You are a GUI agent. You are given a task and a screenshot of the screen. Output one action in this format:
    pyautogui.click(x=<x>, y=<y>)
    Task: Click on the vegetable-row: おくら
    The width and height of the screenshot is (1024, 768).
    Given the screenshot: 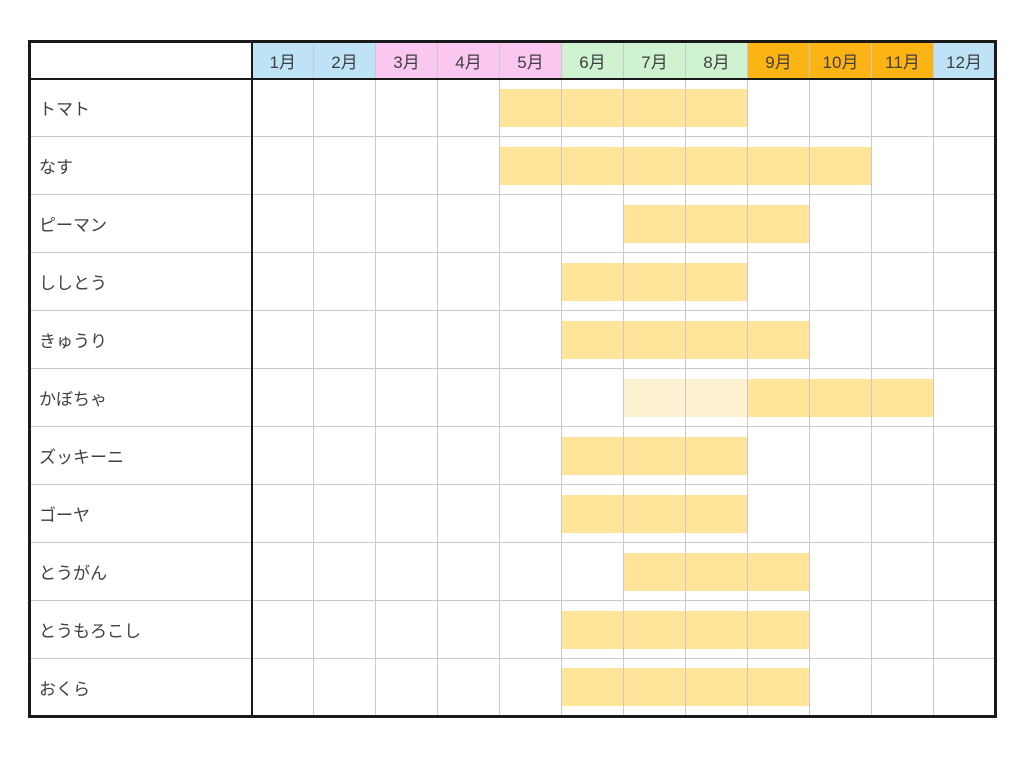 What is the action you would take?
    pyautogui.click(x=512, y=687)
    